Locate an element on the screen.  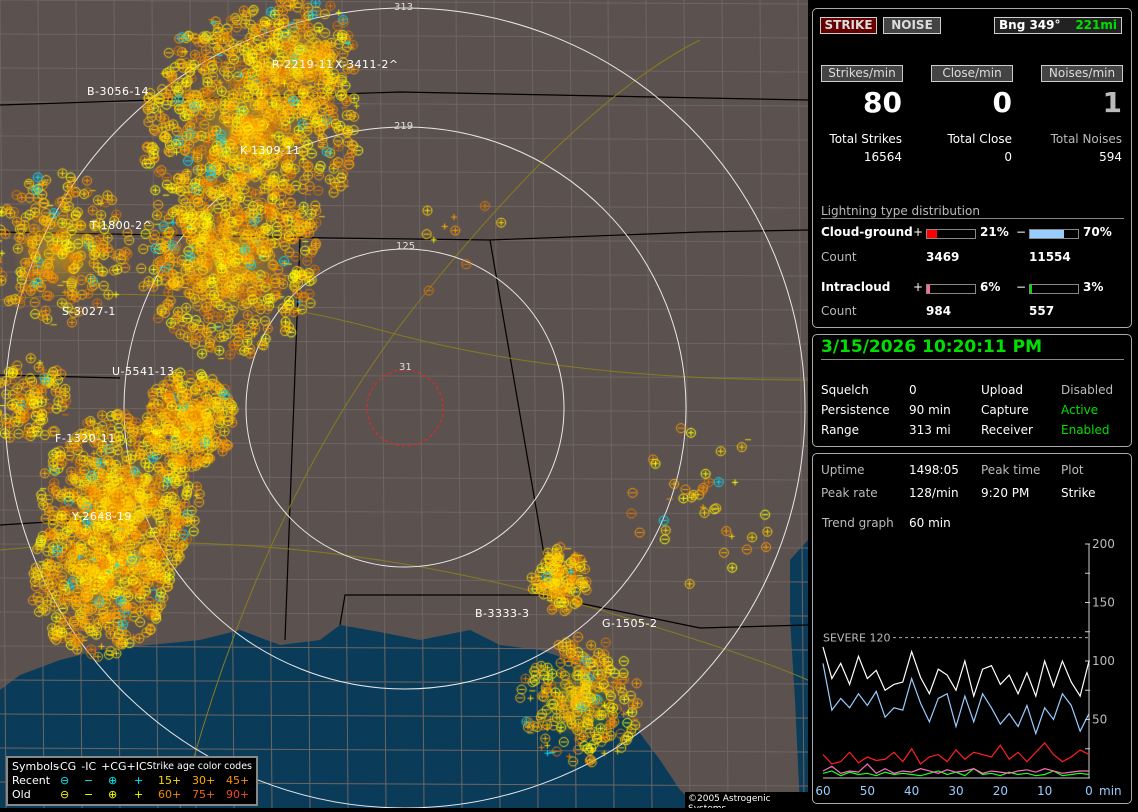
ic-negative-count: 557 is located at coordinates (1042, 311).